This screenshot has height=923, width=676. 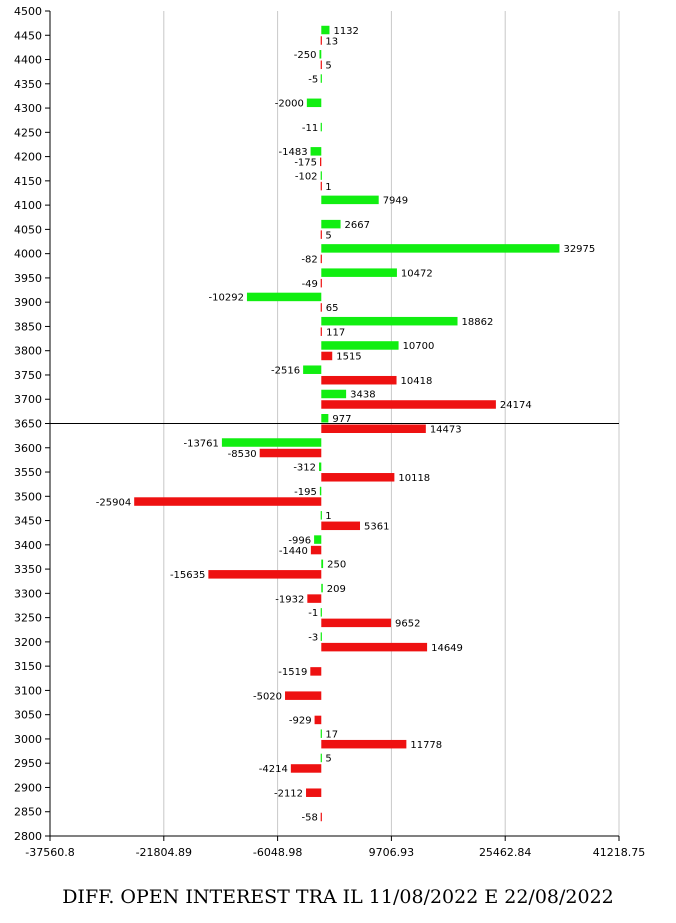 What do you see at coordinates (357, 225) in the screenshot?
I see `call-value-label: 2667` at bounding box center [357, 225].